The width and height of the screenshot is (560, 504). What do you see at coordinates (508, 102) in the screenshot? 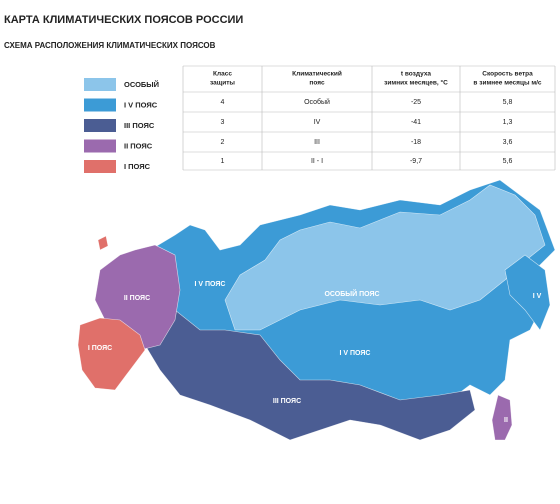
I see `table-cell: 5,8` at bounding box center [508, 102].